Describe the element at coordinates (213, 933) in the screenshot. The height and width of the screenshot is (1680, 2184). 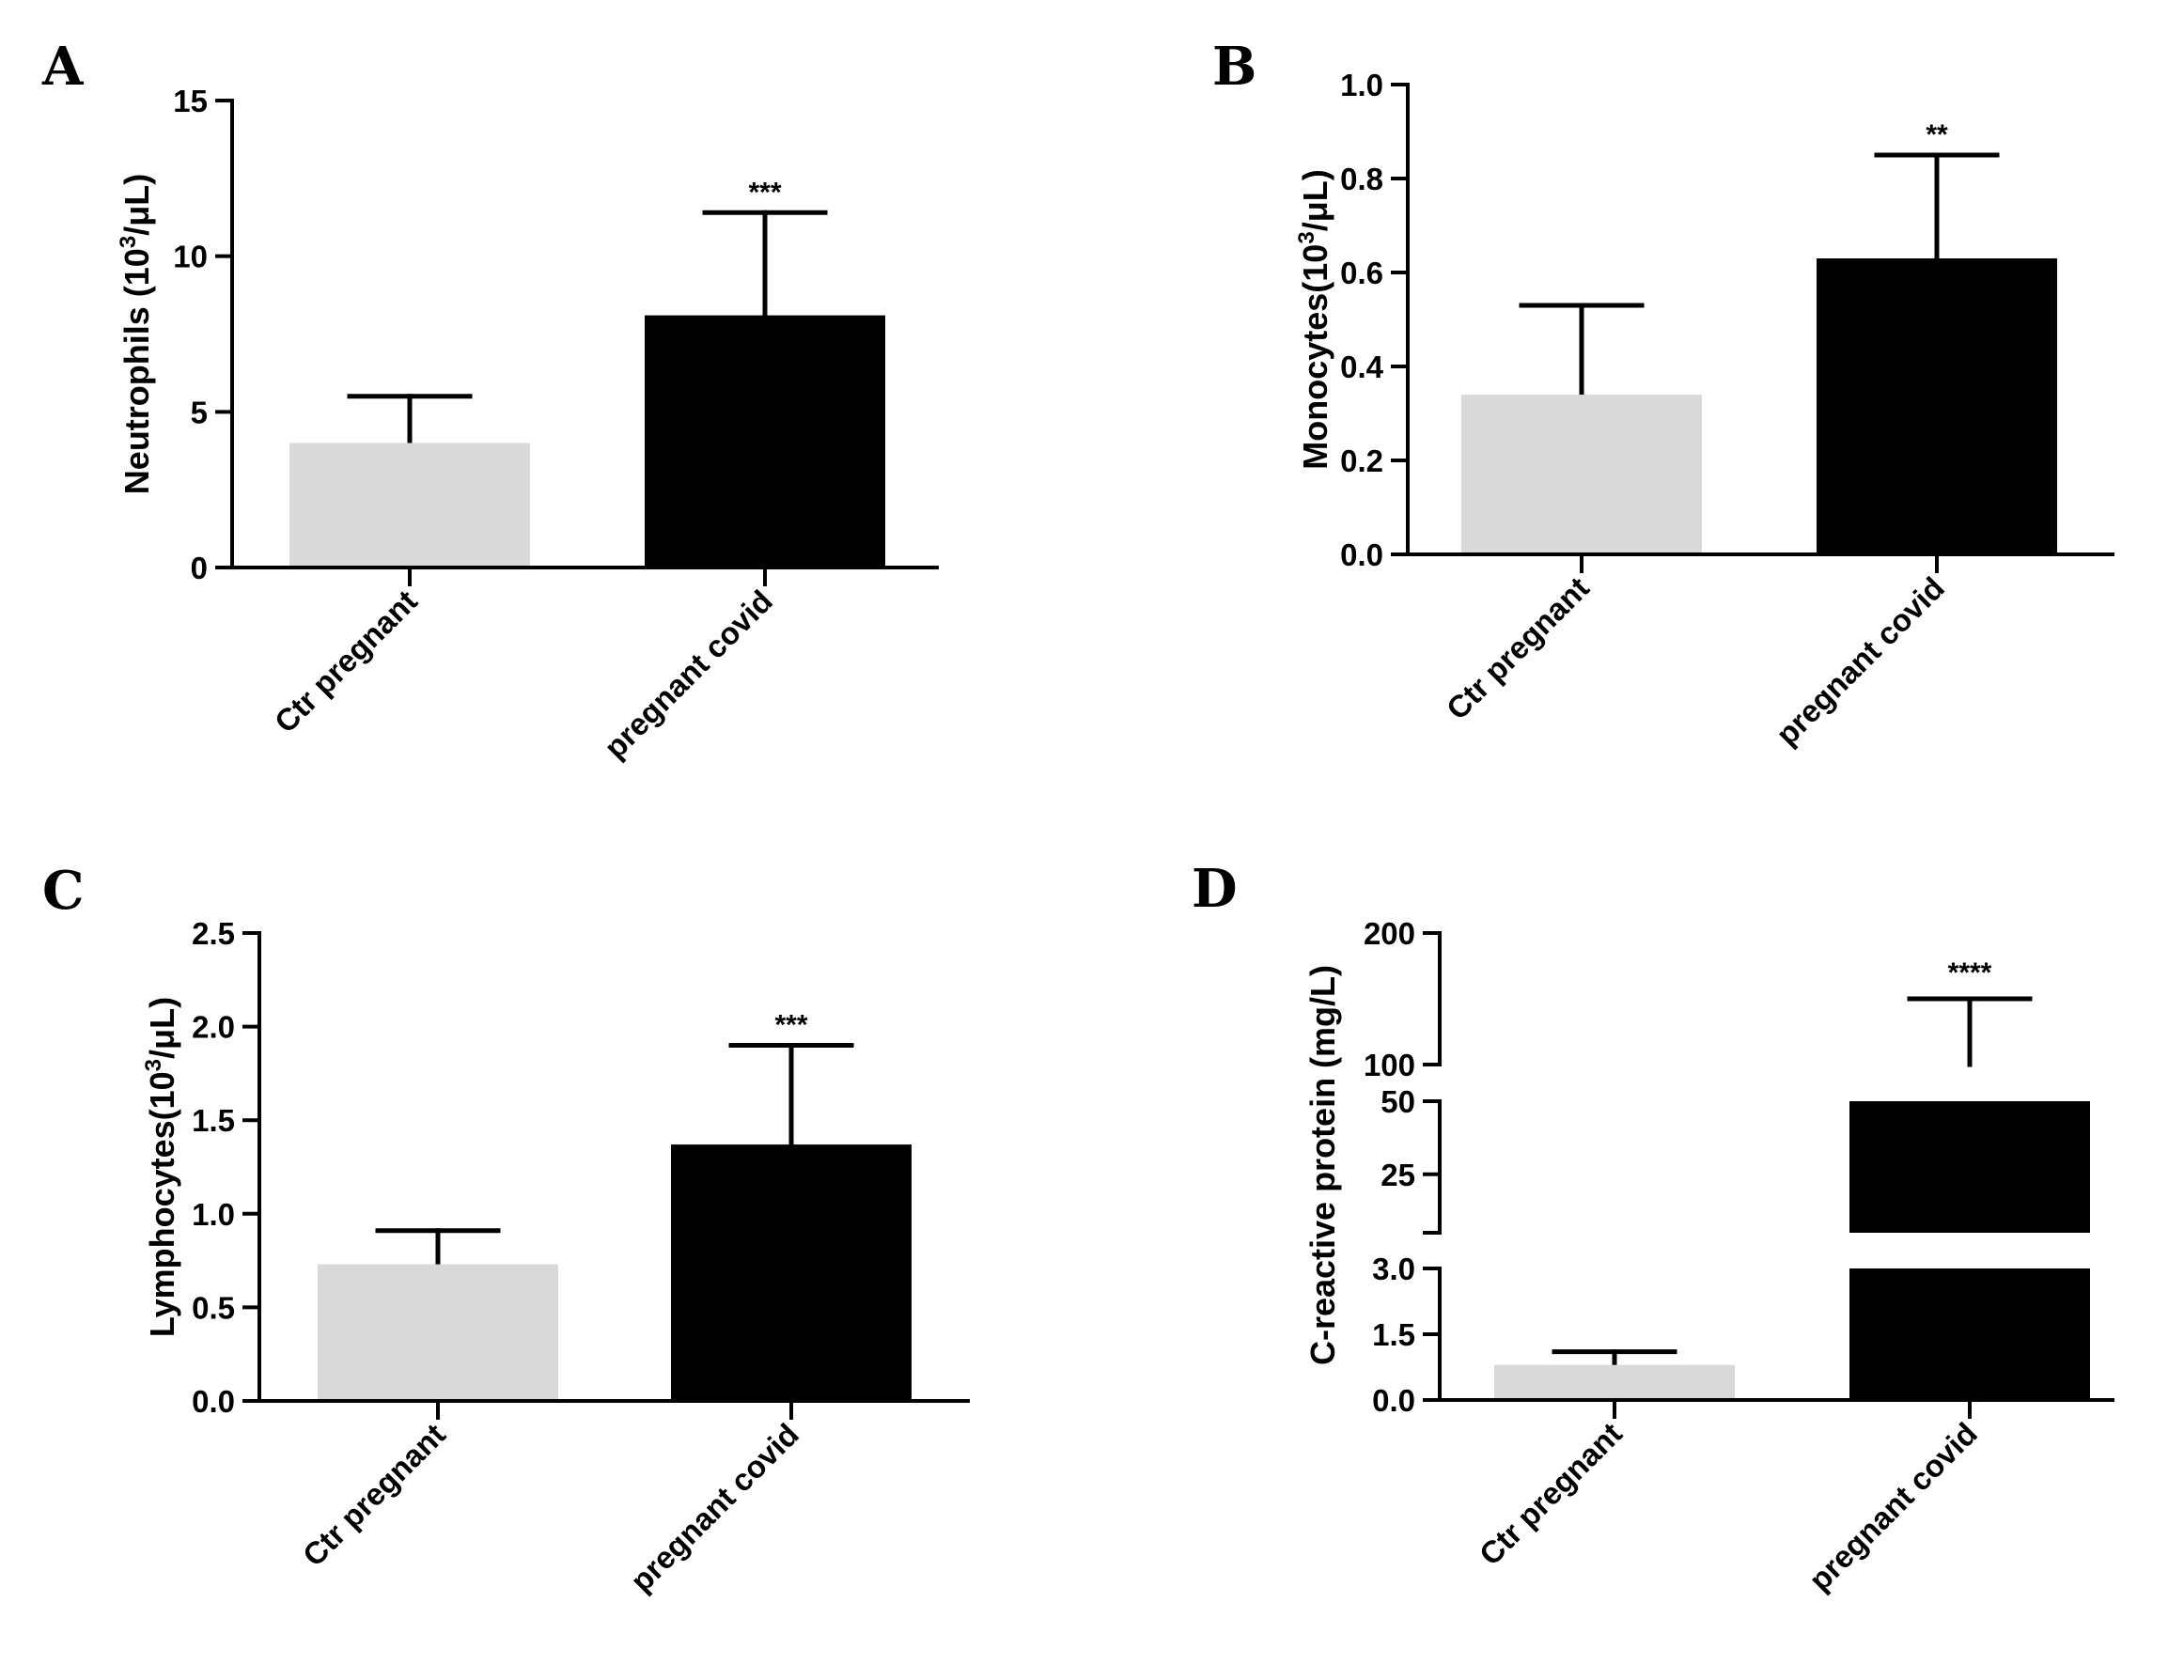
I see `y-tick-label: 2.5` at that location.